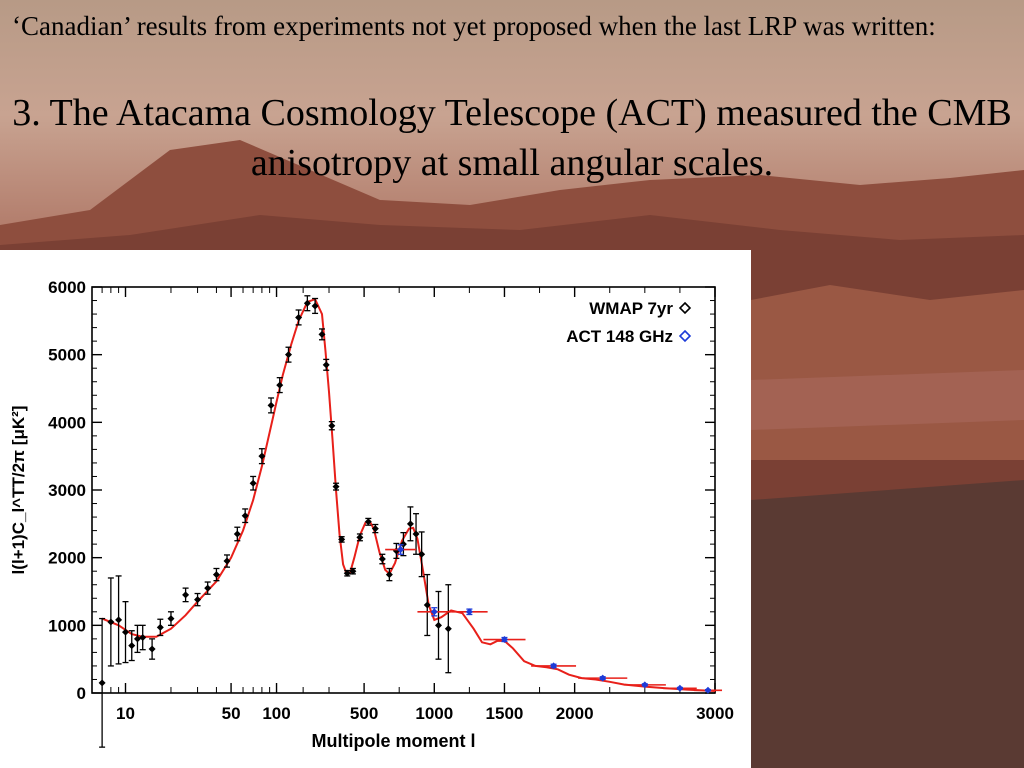 The image size is (1024, 768). Describe the element at coordinates (67, 355) in the screenshot. I see `y-tick-label: 5000` at that location.